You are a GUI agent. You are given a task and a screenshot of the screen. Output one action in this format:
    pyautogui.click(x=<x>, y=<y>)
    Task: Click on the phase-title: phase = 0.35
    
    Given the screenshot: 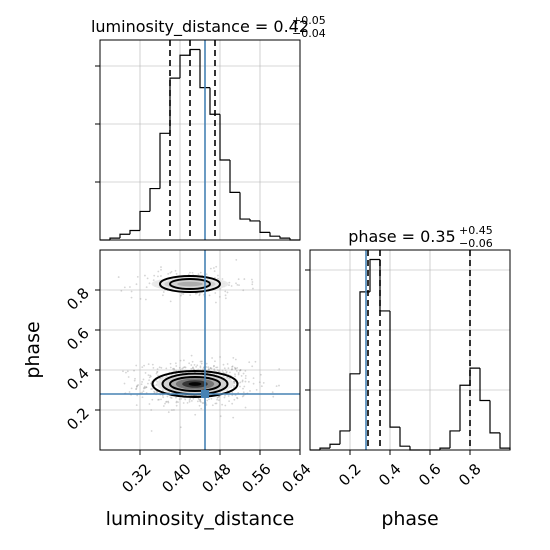 What is the action you would take?
    pyautogui.click(x=401, y=236)
    